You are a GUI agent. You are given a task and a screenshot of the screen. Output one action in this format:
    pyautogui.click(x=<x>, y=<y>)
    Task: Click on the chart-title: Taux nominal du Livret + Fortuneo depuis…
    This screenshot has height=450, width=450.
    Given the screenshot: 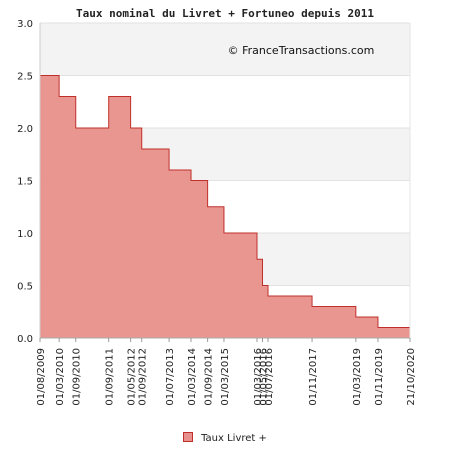 What is the action you would take?
    pyautogui.click(x=225, y=13)
    